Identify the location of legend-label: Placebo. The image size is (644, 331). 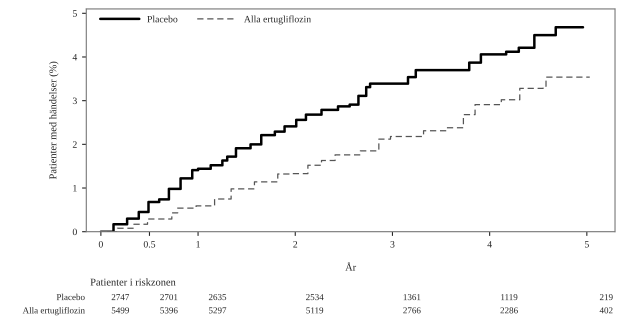
(162, 19).